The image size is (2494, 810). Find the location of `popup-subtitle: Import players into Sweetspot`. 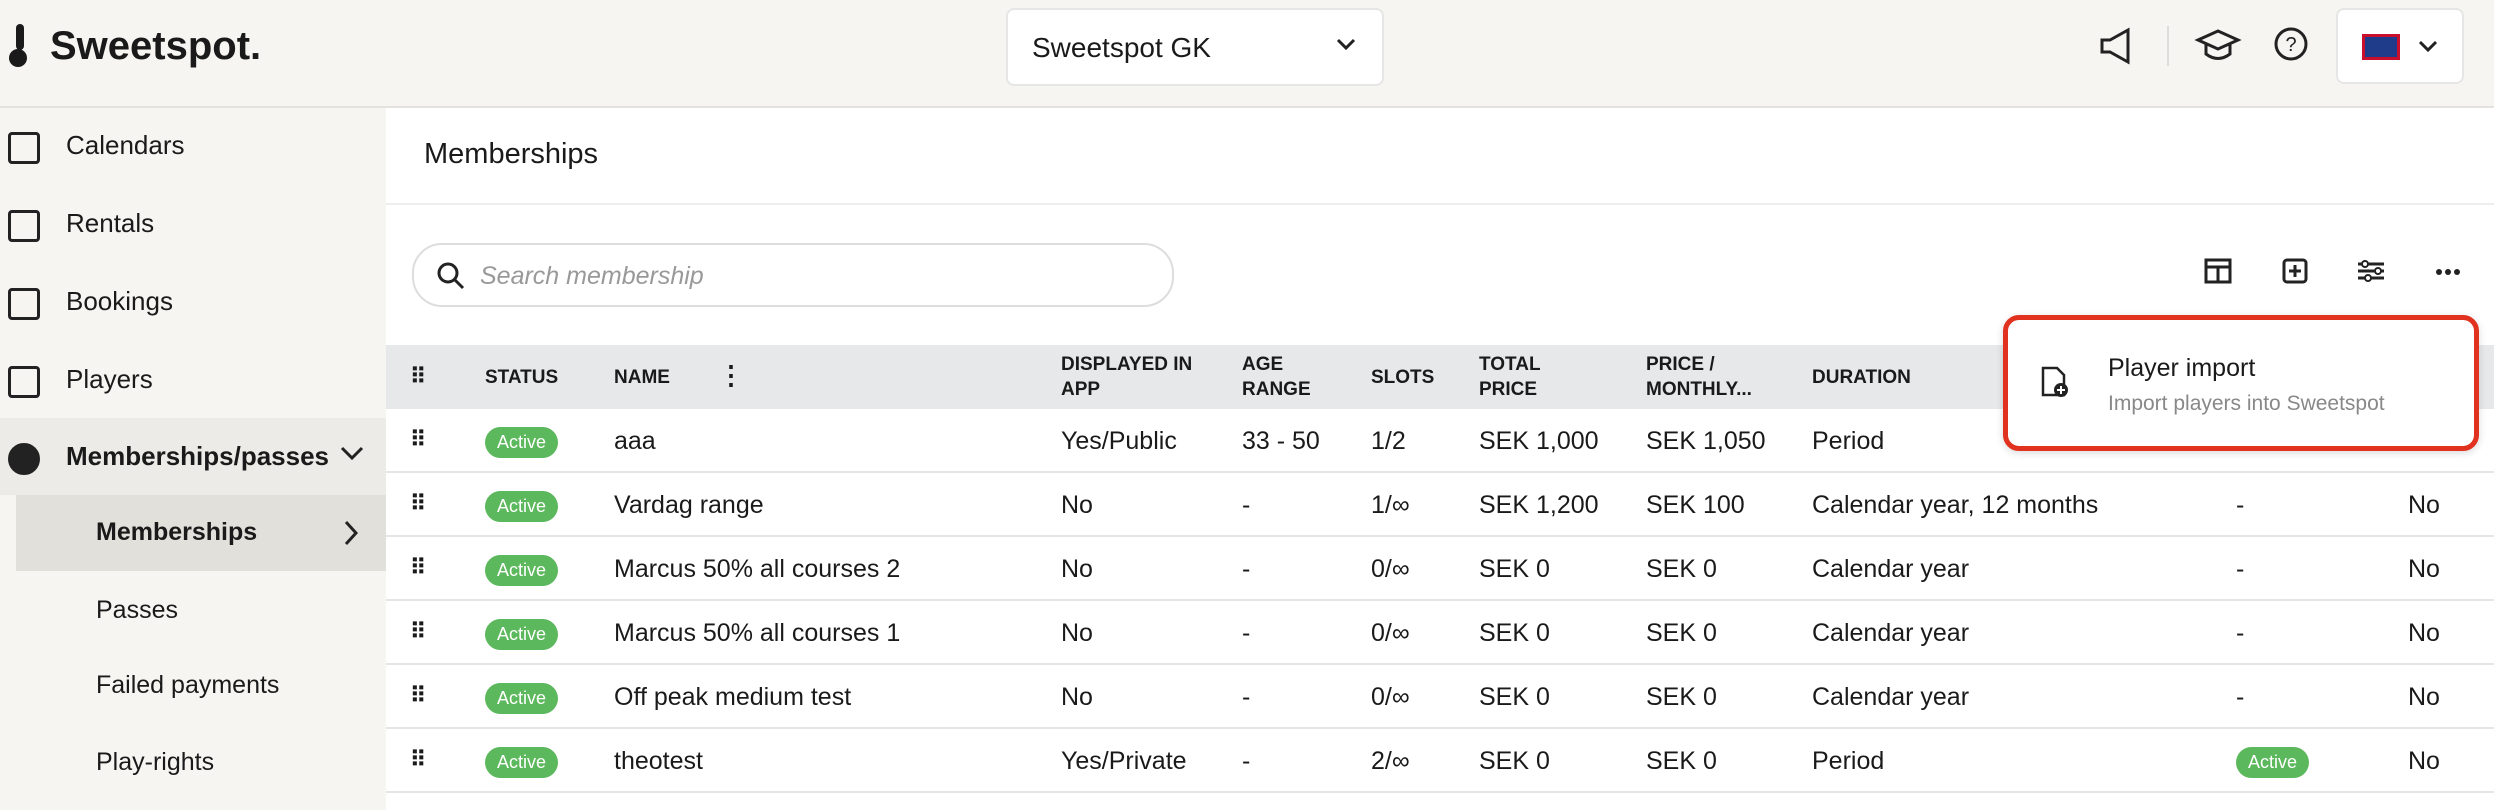

popup-subtitle: Import players into Sweetspot is located at coordinates (2246, 403).